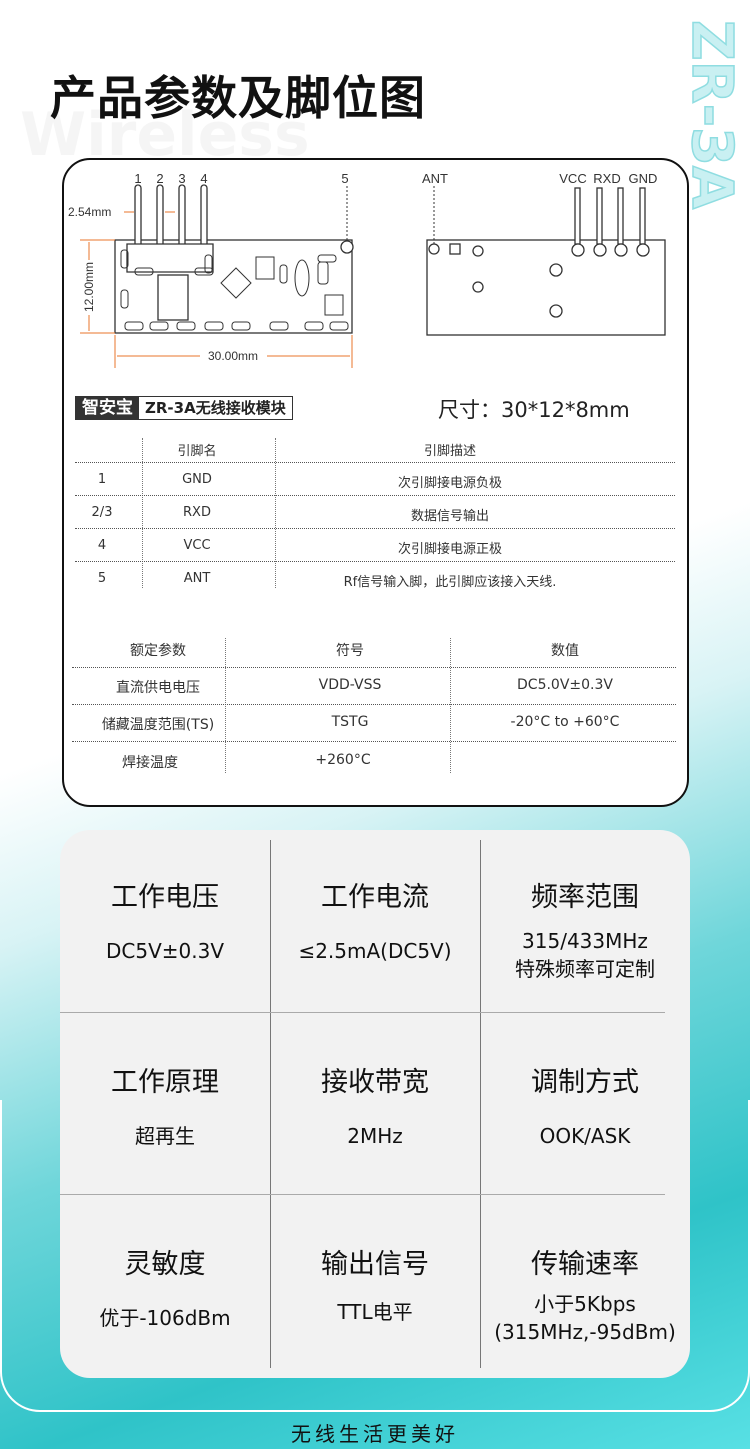  Describe the element at coordinates (585, 1296) in the screenshot. I see `spec-item: 传输速率 小于5Kbps (315MHz,-95dBm)` at that location.